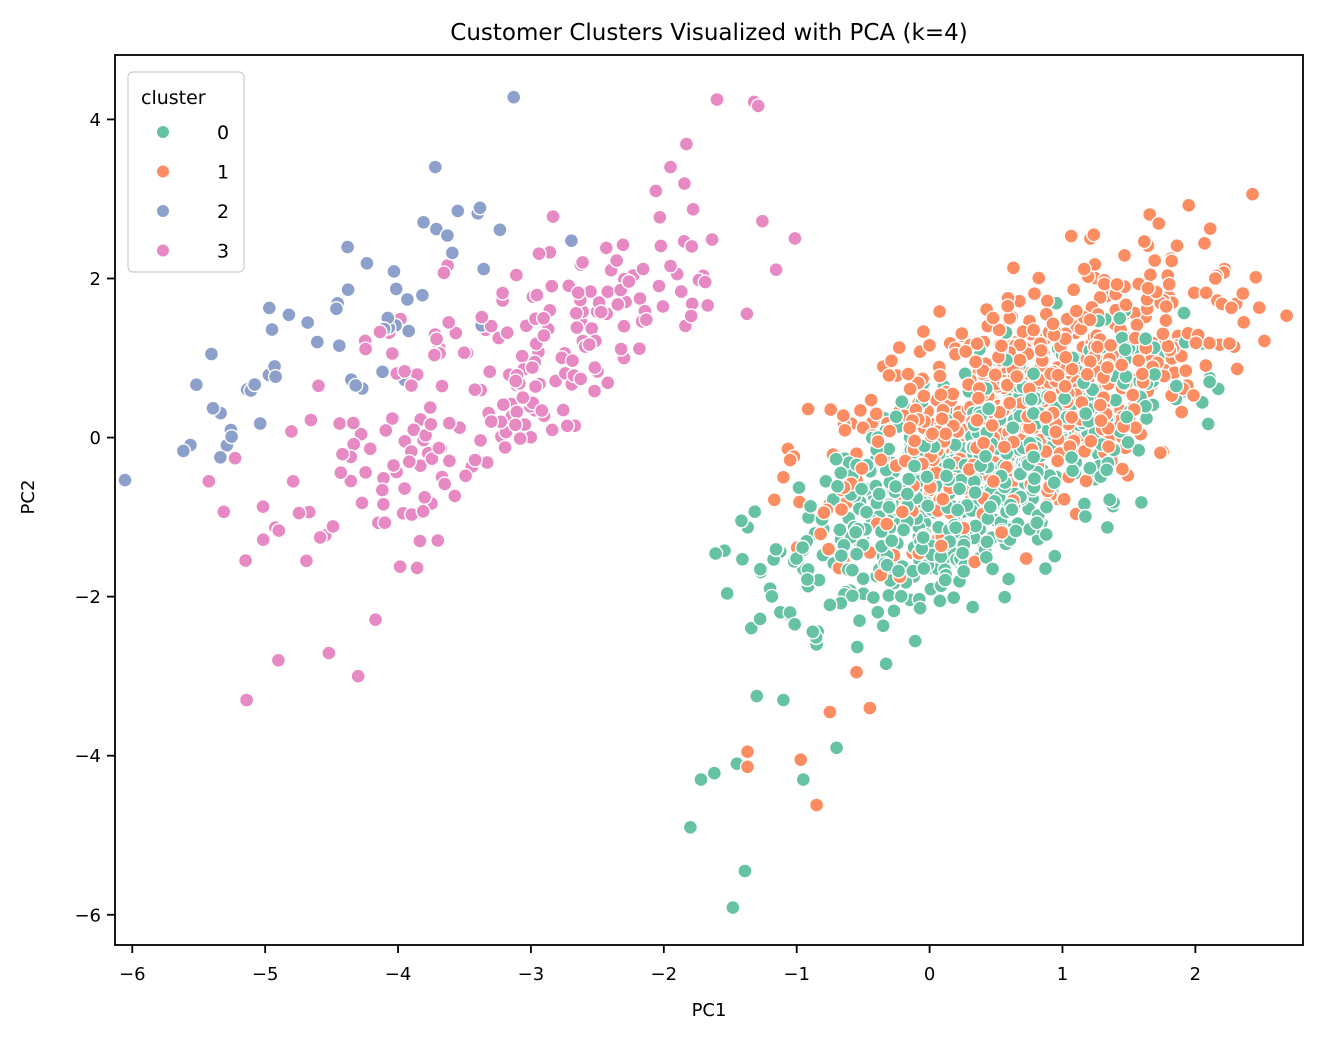 The image size is (1323, 1046). Describe the element at coordinates (223, 212) in the screenshot. I see `legend-label-cluster-2: 2` at that location.